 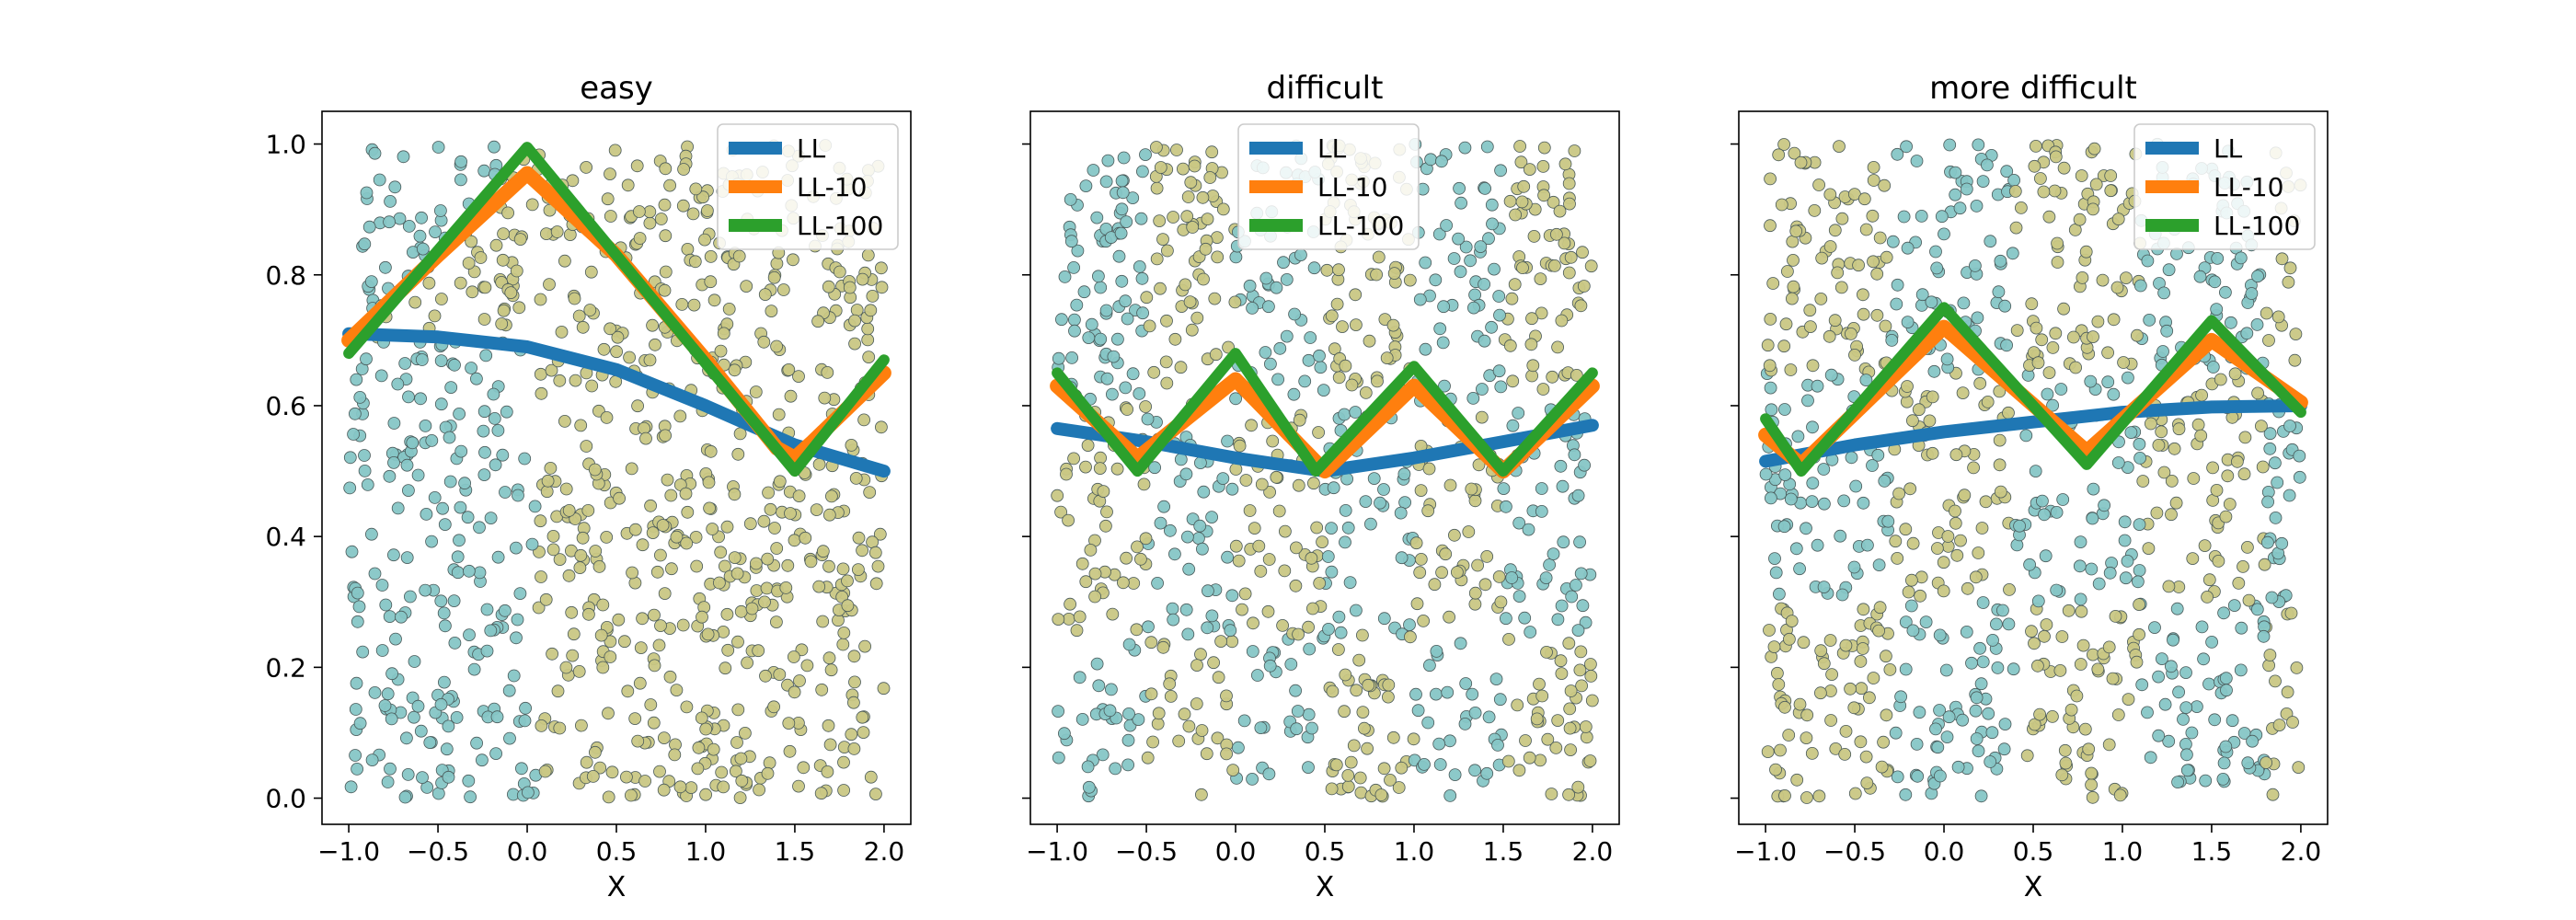 What do you see at coordinates (1414, 851) in the screenshot?
I see `x-tick-label: 1.0` at bounding box center [1414, 851].